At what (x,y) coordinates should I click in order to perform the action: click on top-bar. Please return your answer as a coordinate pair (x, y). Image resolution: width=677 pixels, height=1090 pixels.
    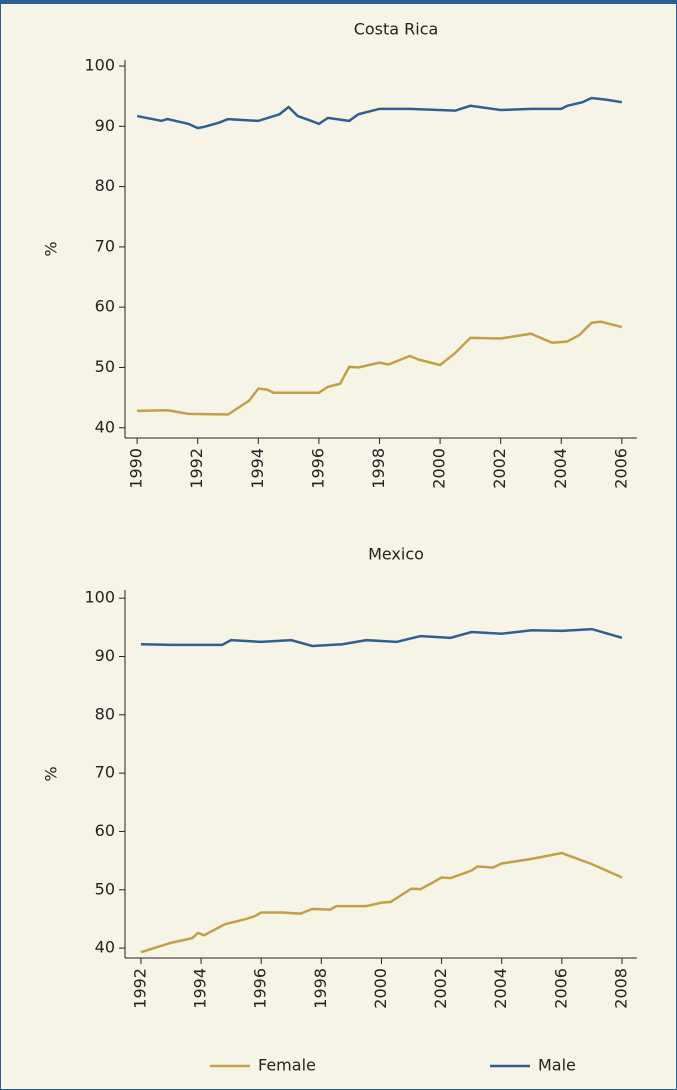
    Looking at the image, I should click on (338, 2).